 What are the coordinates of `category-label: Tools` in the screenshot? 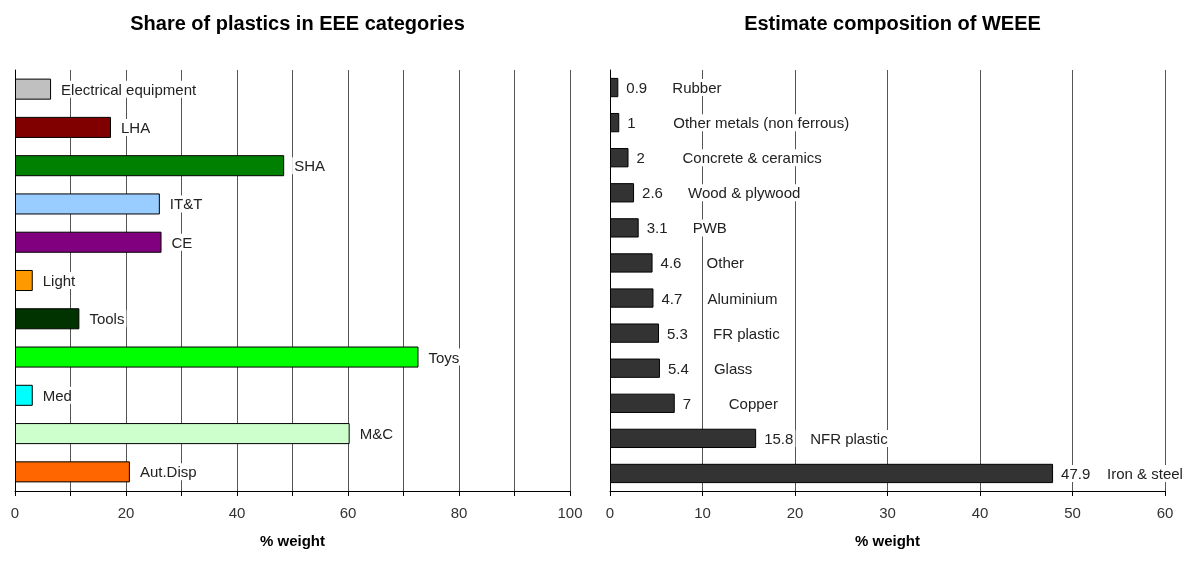 It's located at (107, 319).